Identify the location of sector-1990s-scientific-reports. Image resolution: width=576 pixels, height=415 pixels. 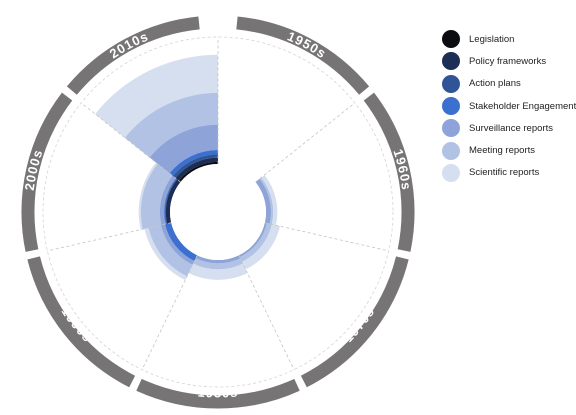
(166, 254).